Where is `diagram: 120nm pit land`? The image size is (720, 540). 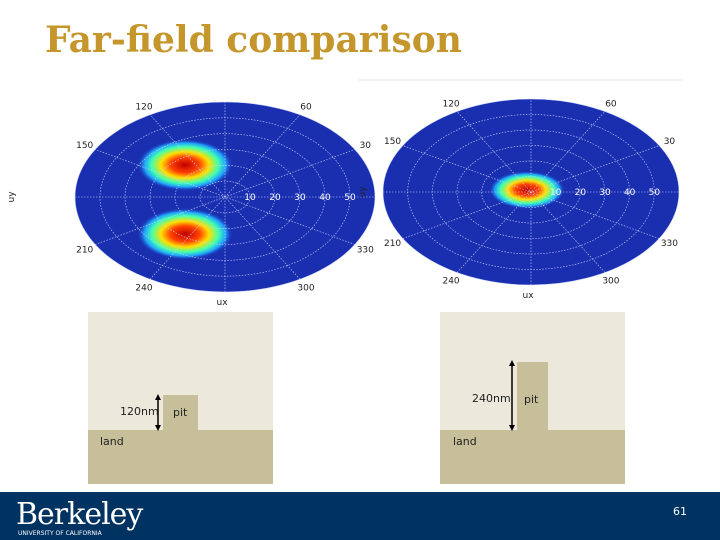 diagram: 120nm pit land is located at coordinates (180, 398).